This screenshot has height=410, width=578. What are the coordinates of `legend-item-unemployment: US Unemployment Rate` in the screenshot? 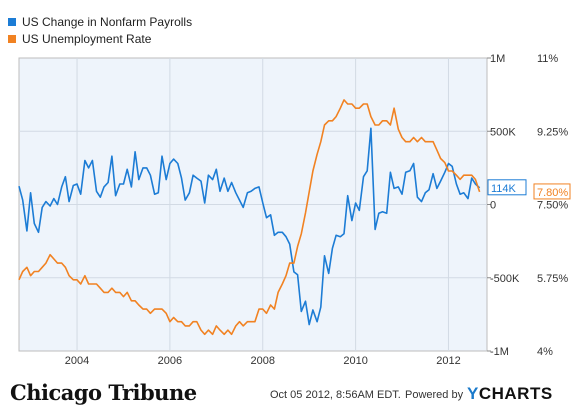 It's located at (100, 38).